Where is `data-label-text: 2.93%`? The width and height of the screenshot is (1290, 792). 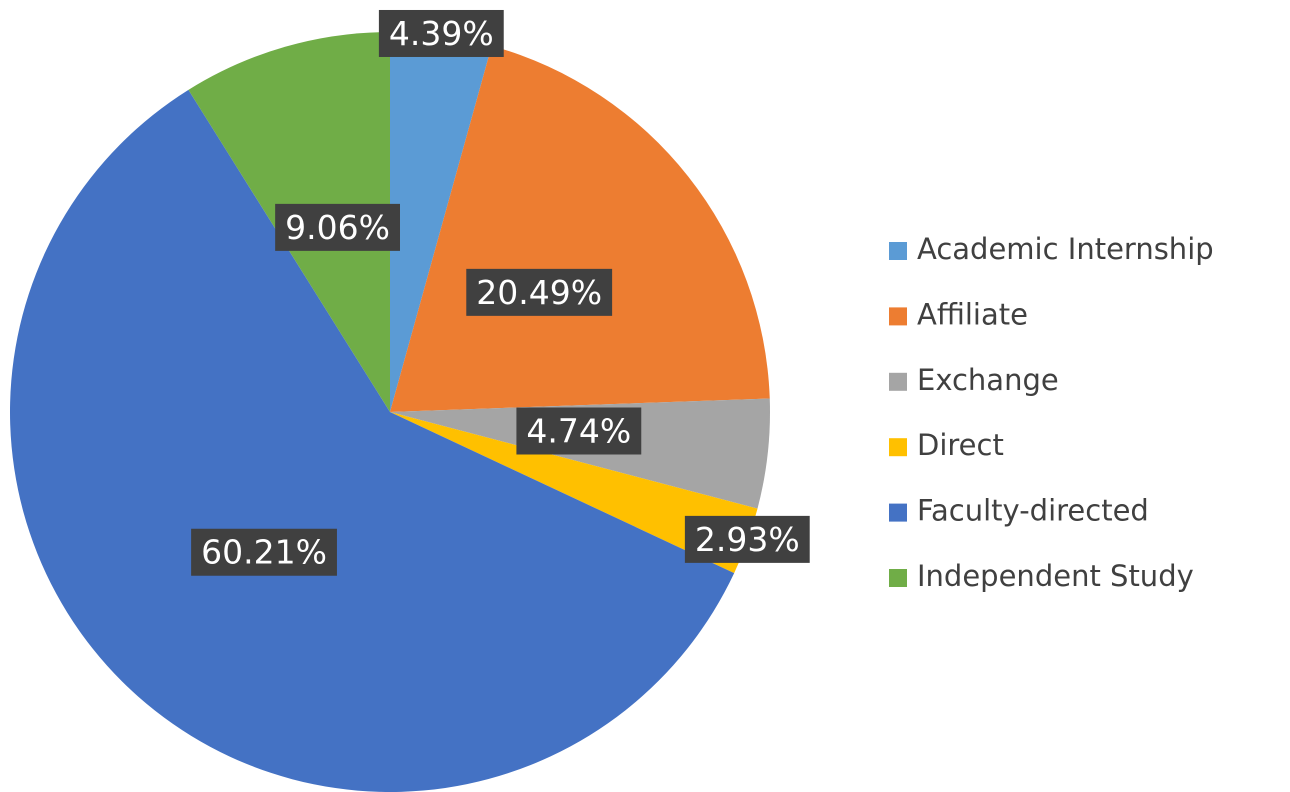
data-label-text: 2.93% is located at coordinates (747, 539).